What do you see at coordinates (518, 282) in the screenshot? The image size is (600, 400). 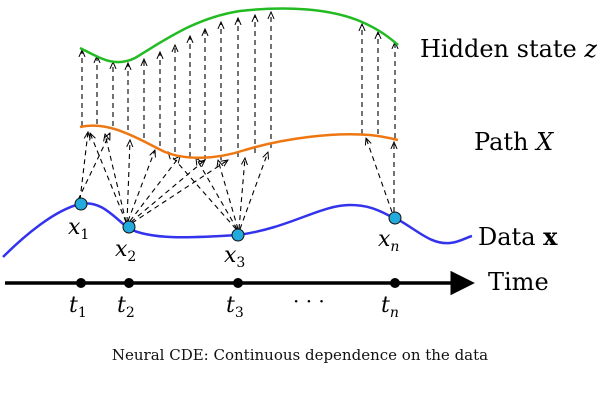 I see `time-label: Time` at bounding box center [518, 282].